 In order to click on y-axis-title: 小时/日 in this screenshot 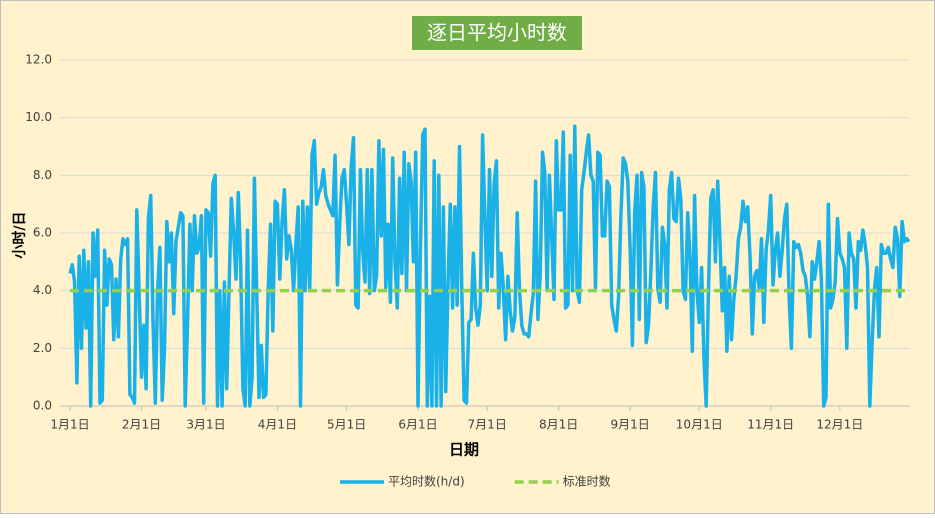, I will do `click(19, 234)`.